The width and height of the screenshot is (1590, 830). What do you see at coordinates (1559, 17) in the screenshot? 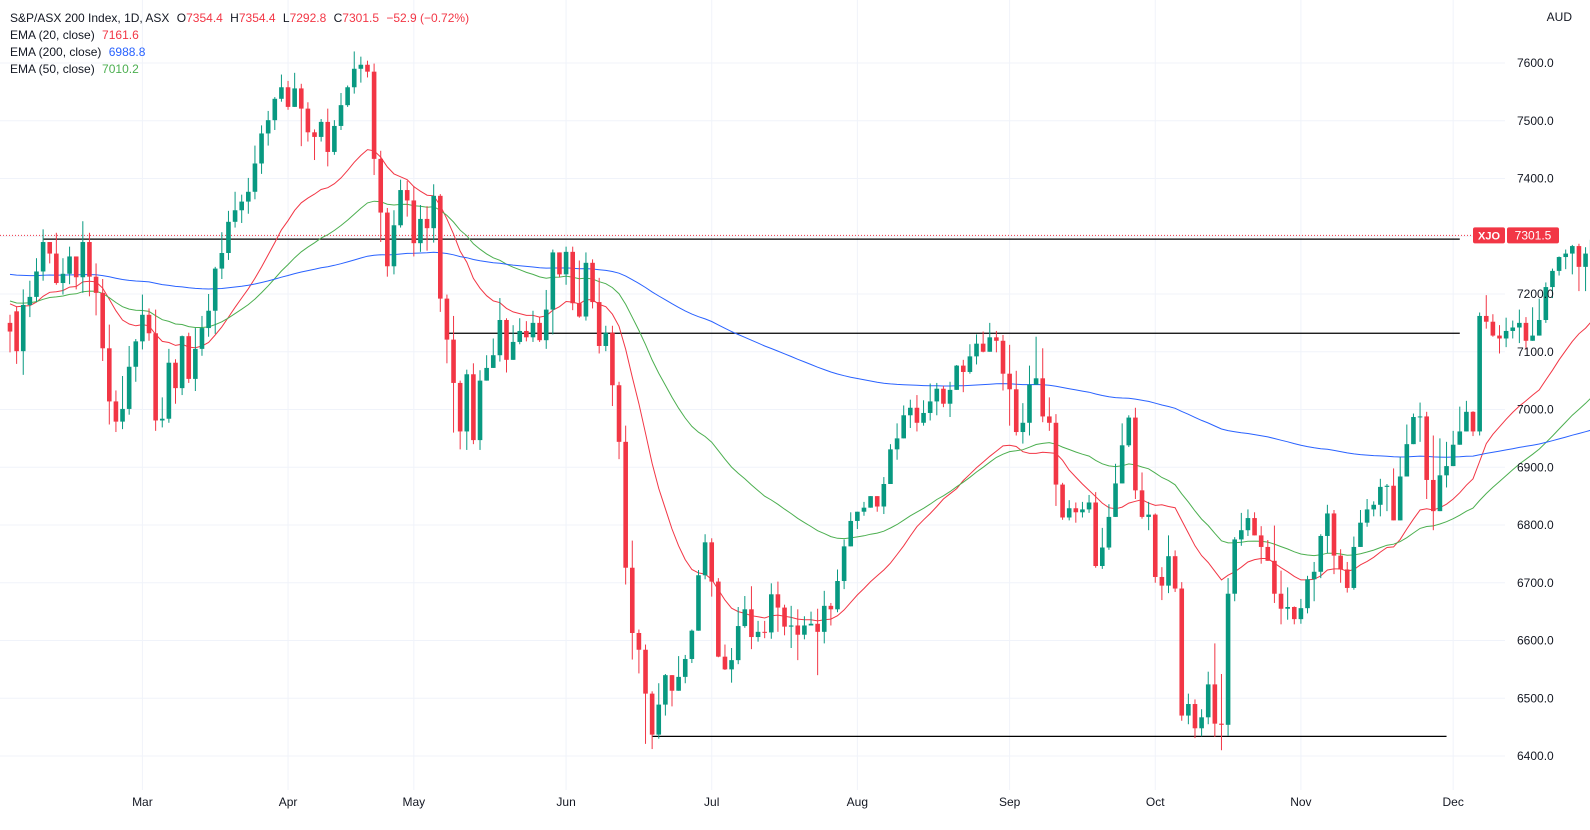
I see `currency-label: AUD` at bounding box center [1559, 17].